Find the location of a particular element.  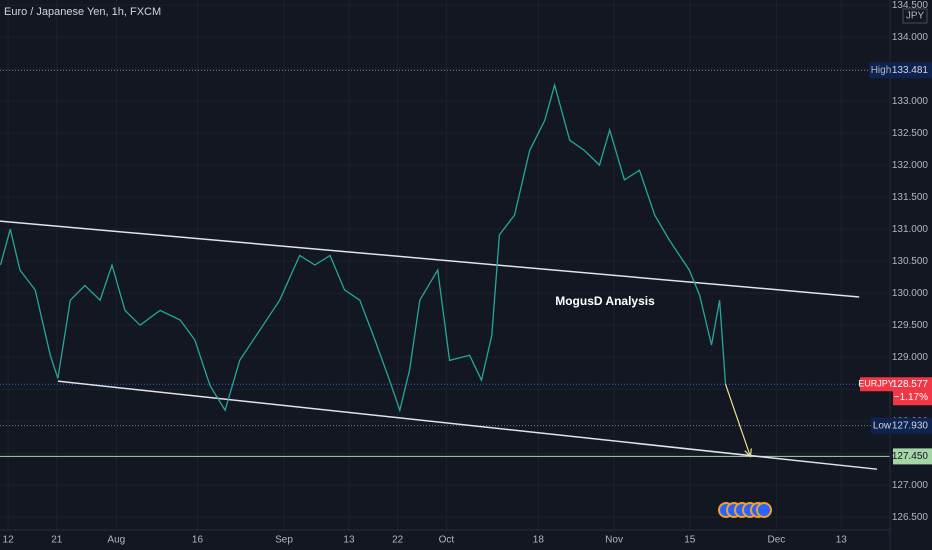

y-tick-label: 132.000 is located at coordinates (910, 165).